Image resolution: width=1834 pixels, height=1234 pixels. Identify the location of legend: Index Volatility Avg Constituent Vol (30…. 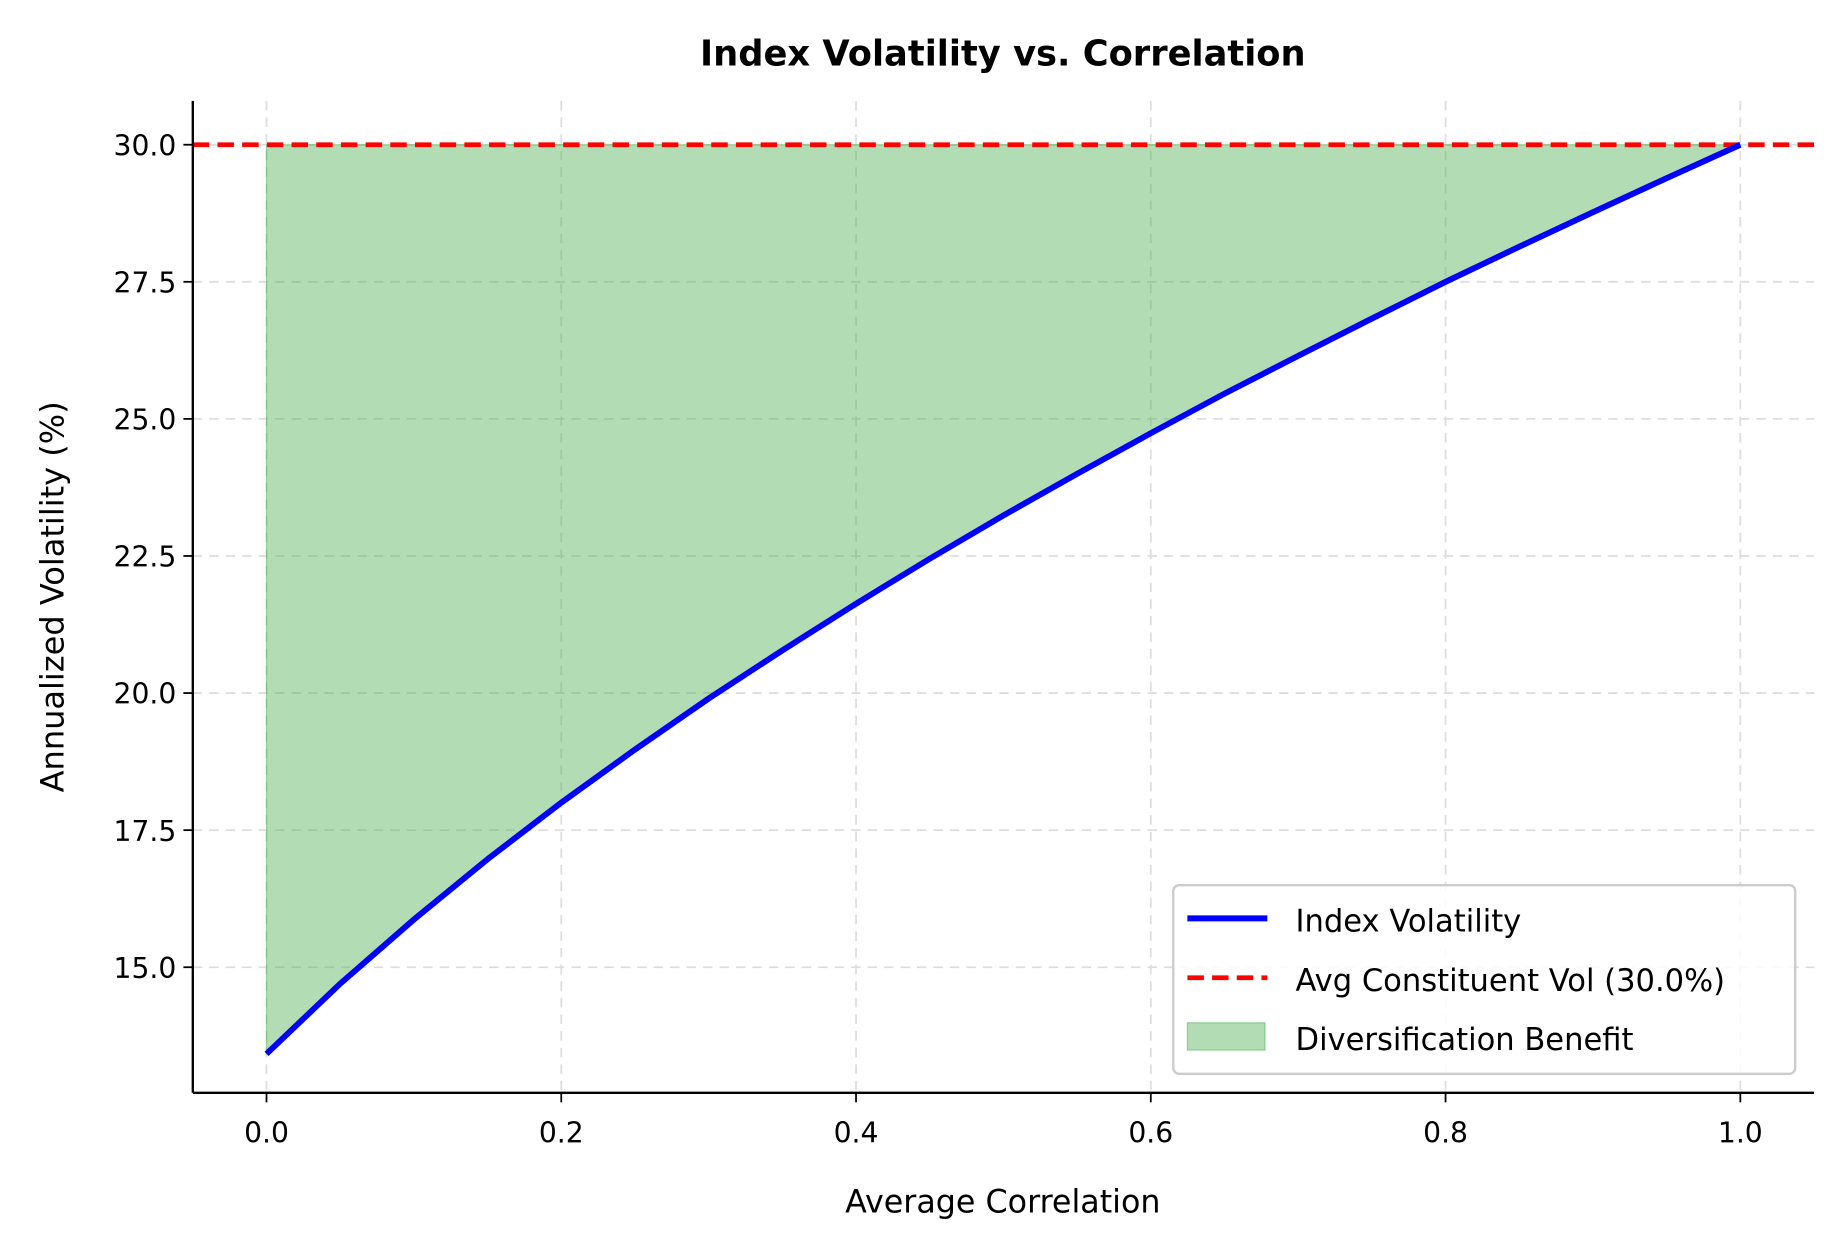
(1484, 979).